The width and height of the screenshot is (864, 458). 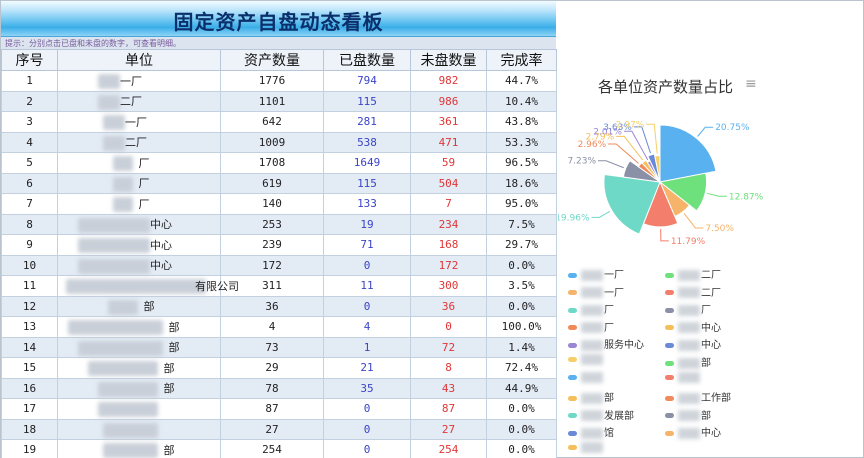 What do you see at coordinates (448, 327) in the screenshot?
I see `uncounted-count-link: 0` at bounding box center [448, 327].